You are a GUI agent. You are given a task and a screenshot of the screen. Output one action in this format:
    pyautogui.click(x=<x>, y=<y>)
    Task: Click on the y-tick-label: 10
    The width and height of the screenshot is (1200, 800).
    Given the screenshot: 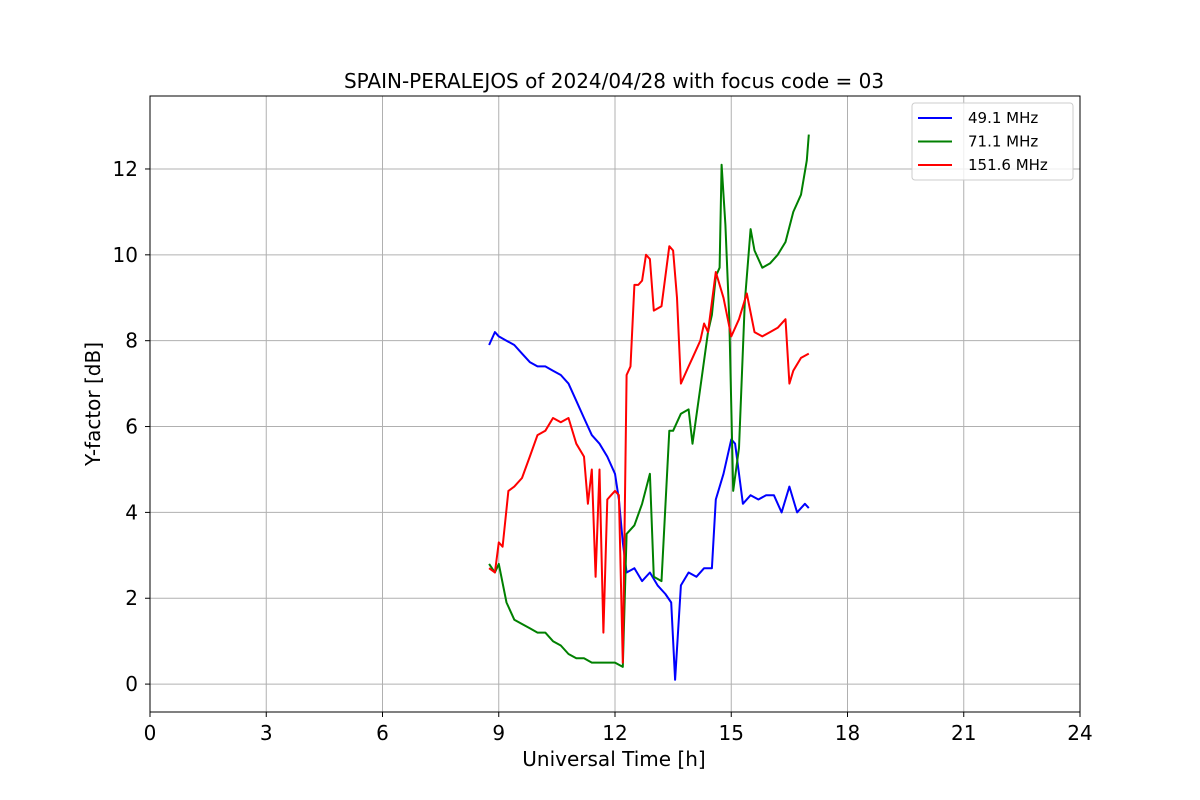 What is the action you would take?
    pyautogui.click(x=125, y=255)
    